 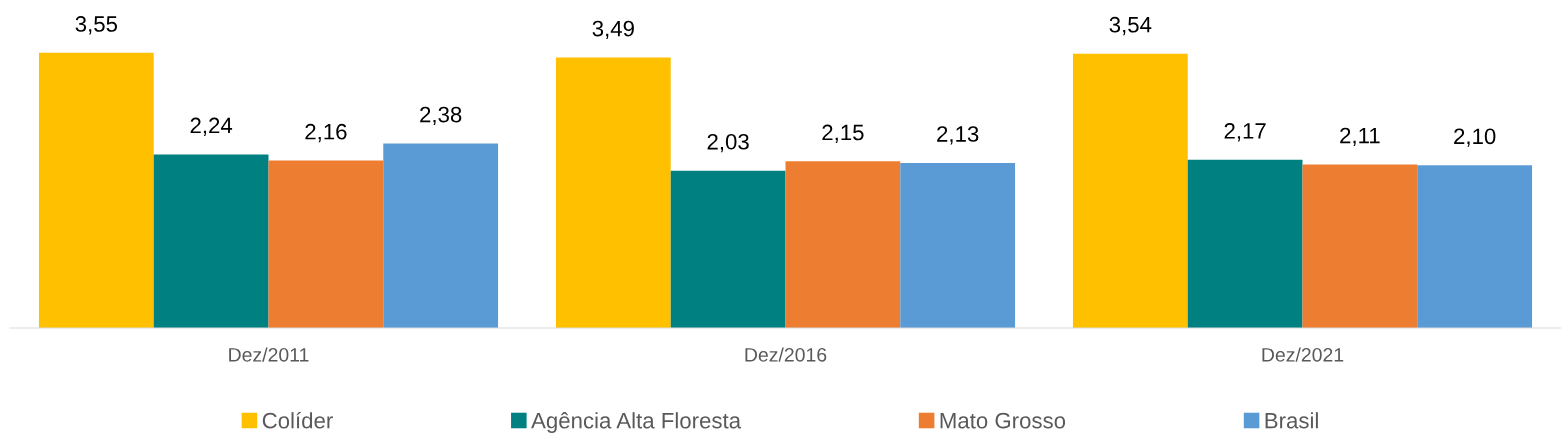 I want to click on data-label: 2,11, so click(x=1360, y=137).